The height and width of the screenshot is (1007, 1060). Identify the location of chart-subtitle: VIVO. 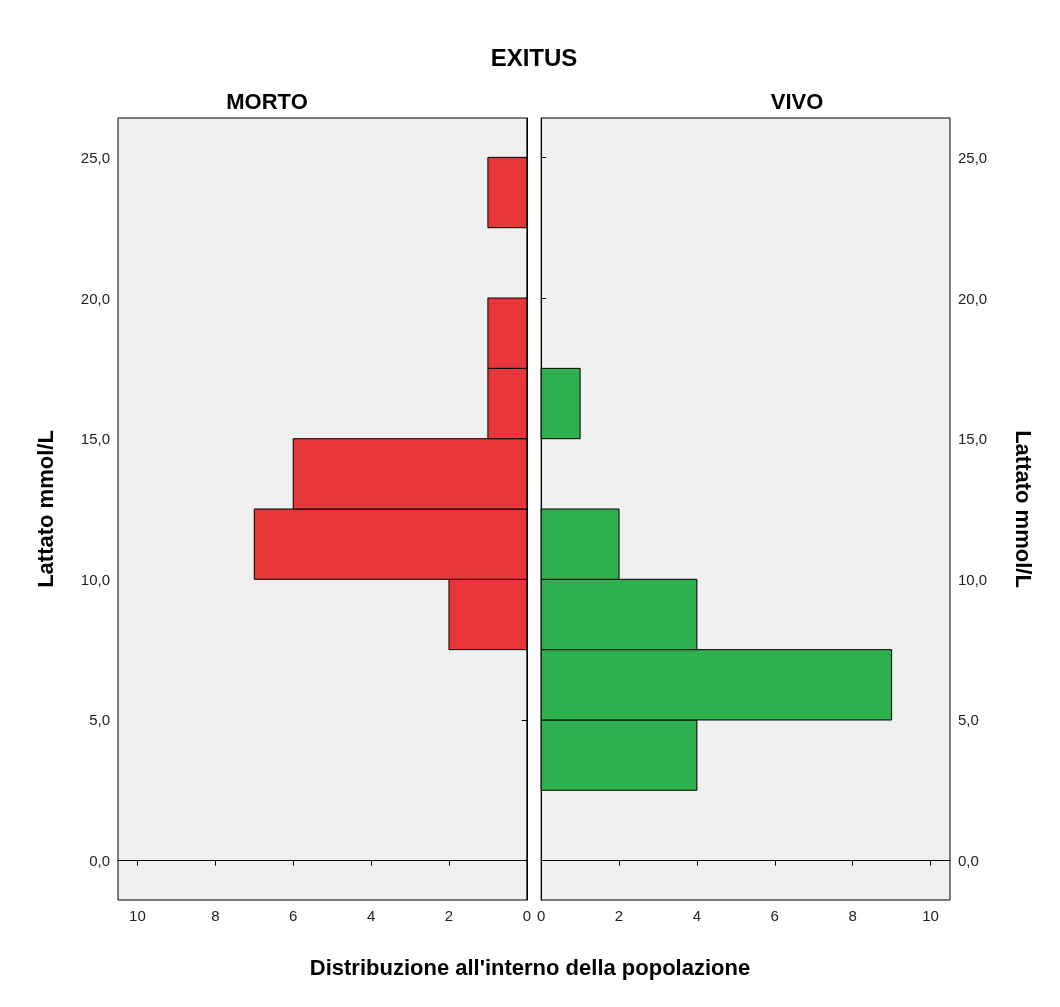
(797, 101).